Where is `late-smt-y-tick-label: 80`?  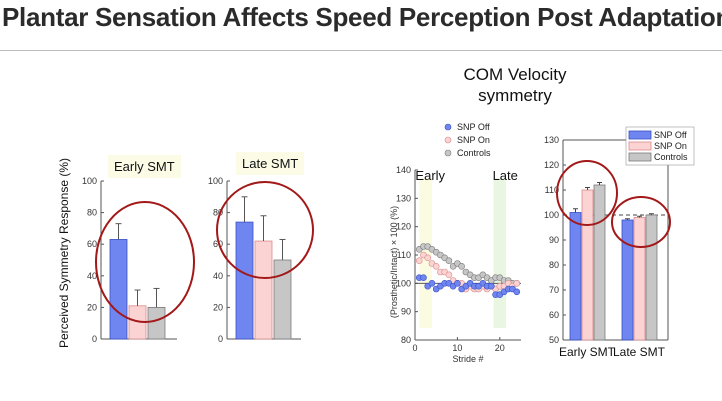
late-smt-y-tick-label: 80 is located at coordinates (218, 213).